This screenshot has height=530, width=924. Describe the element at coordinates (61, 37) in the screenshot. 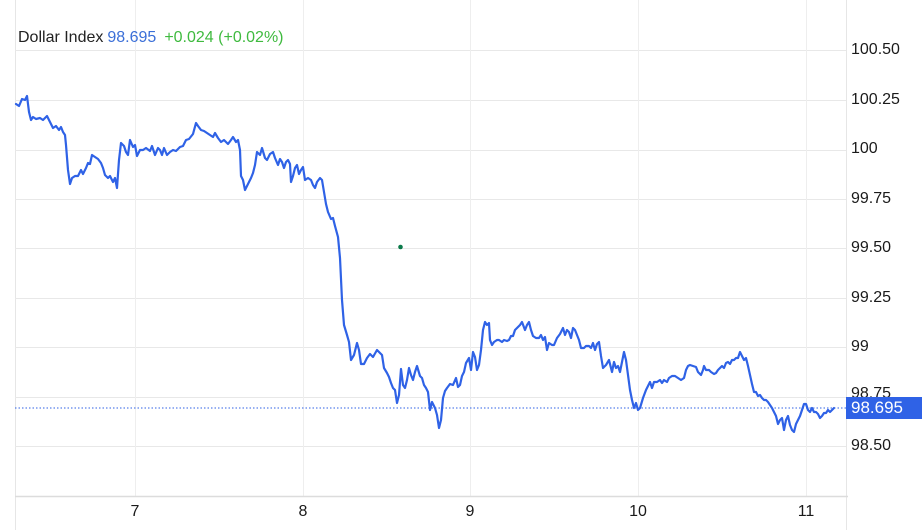

I see `symbol-name: Dollar Index` at that location.